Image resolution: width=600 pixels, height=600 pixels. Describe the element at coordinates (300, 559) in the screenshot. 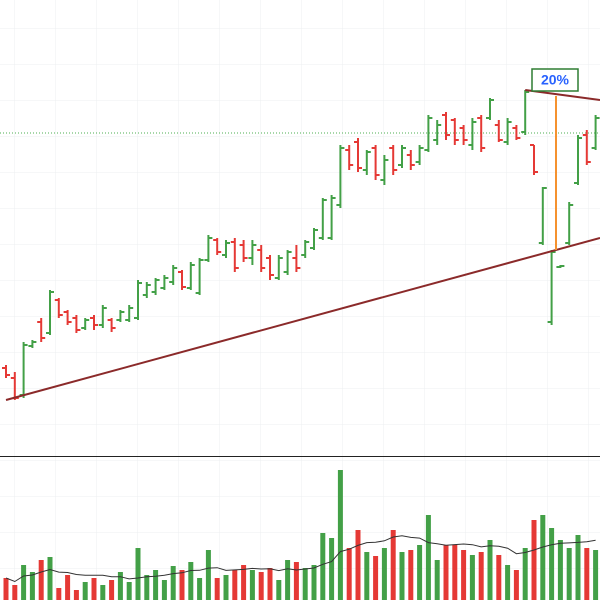

I see `volume-average` at that location.